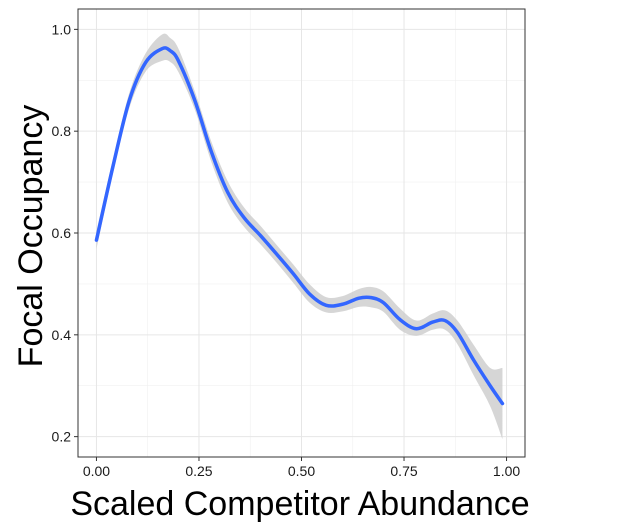  I want to click on y-tick-label: 0.6, so click(62, 233).